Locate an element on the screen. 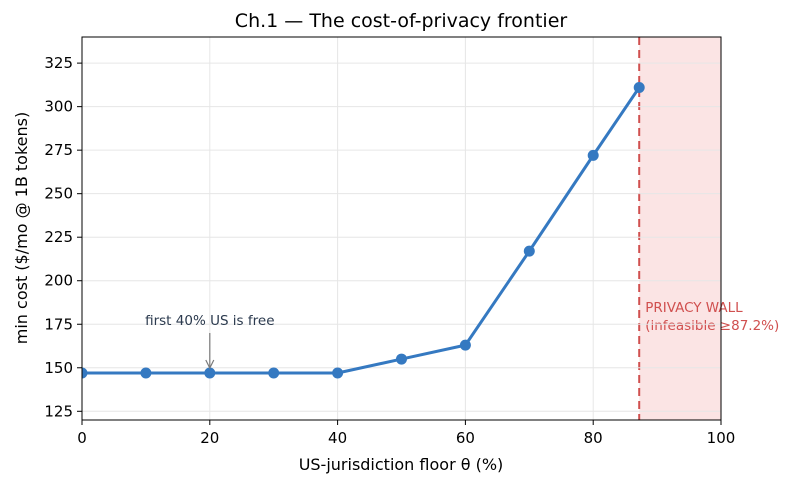  y-tick-label: 175 is located at coordinates (58, 324).